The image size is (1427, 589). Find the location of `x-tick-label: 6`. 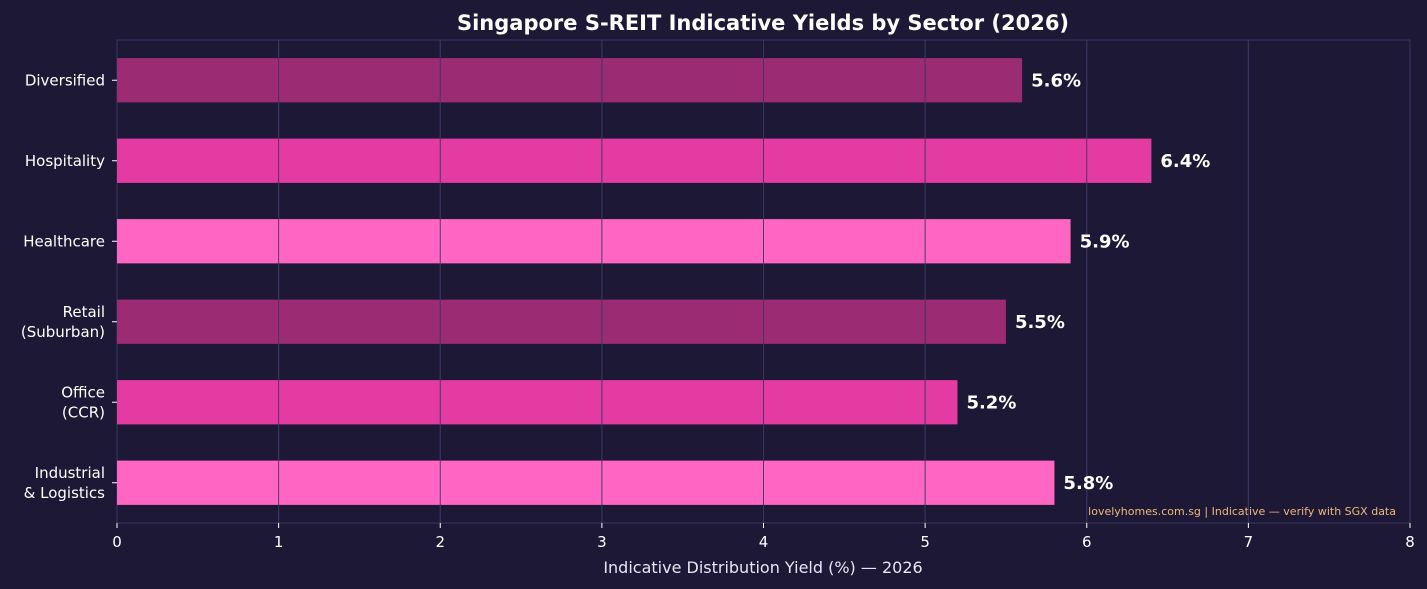

x-tick-label: 6 is located at coordinates (1087, 542).